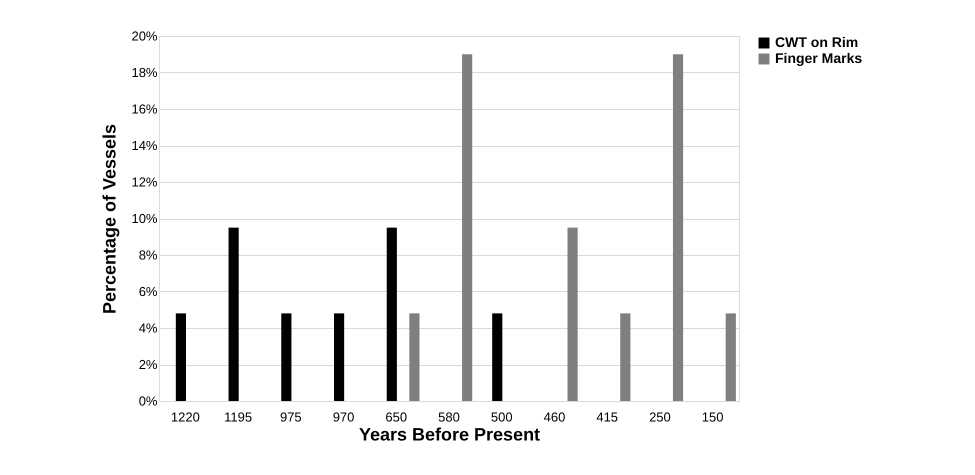  What do you see at coordinates (148, 328) in the screenshot?
I see `y-tick-label: 4%` at bounding box center [148, 328].